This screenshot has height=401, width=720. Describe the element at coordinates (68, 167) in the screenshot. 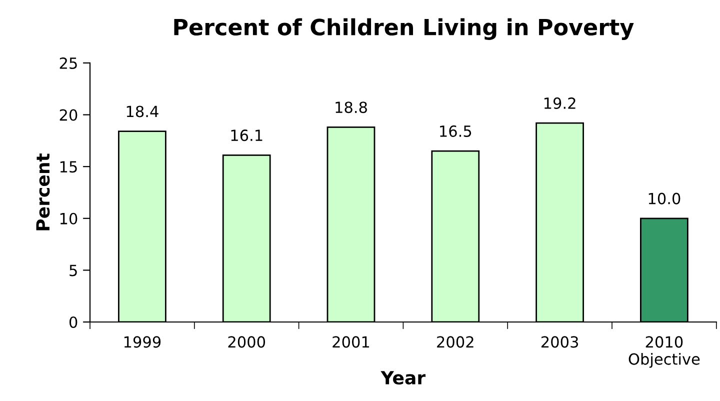

I see `y-tick-label: 15` at that location.